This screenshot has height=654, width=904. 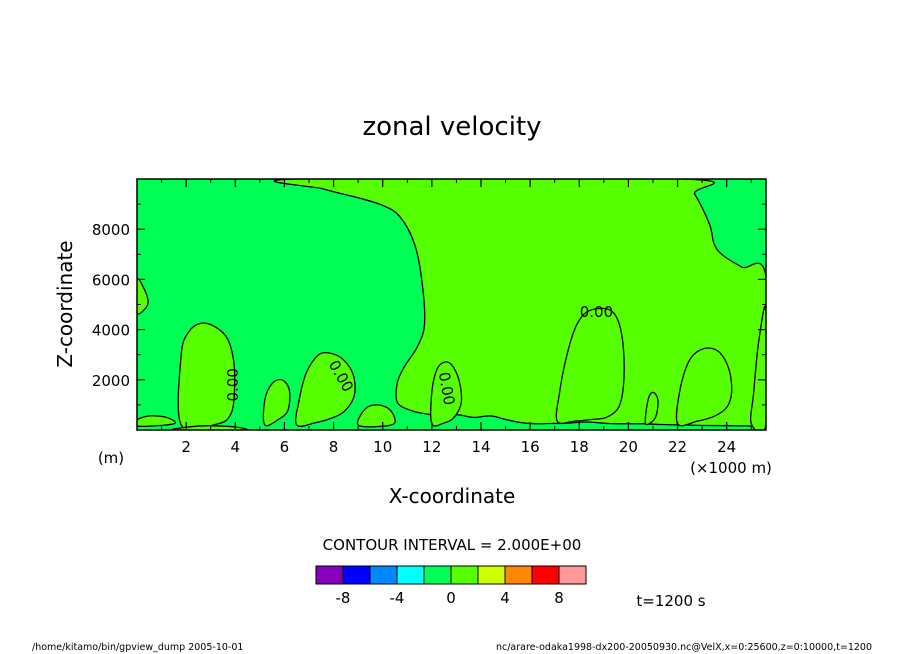 What do you see at coordinates (111, 230) in the screenshot?
I see `y-tick-label: 8000` at bounding box center [111, 230].